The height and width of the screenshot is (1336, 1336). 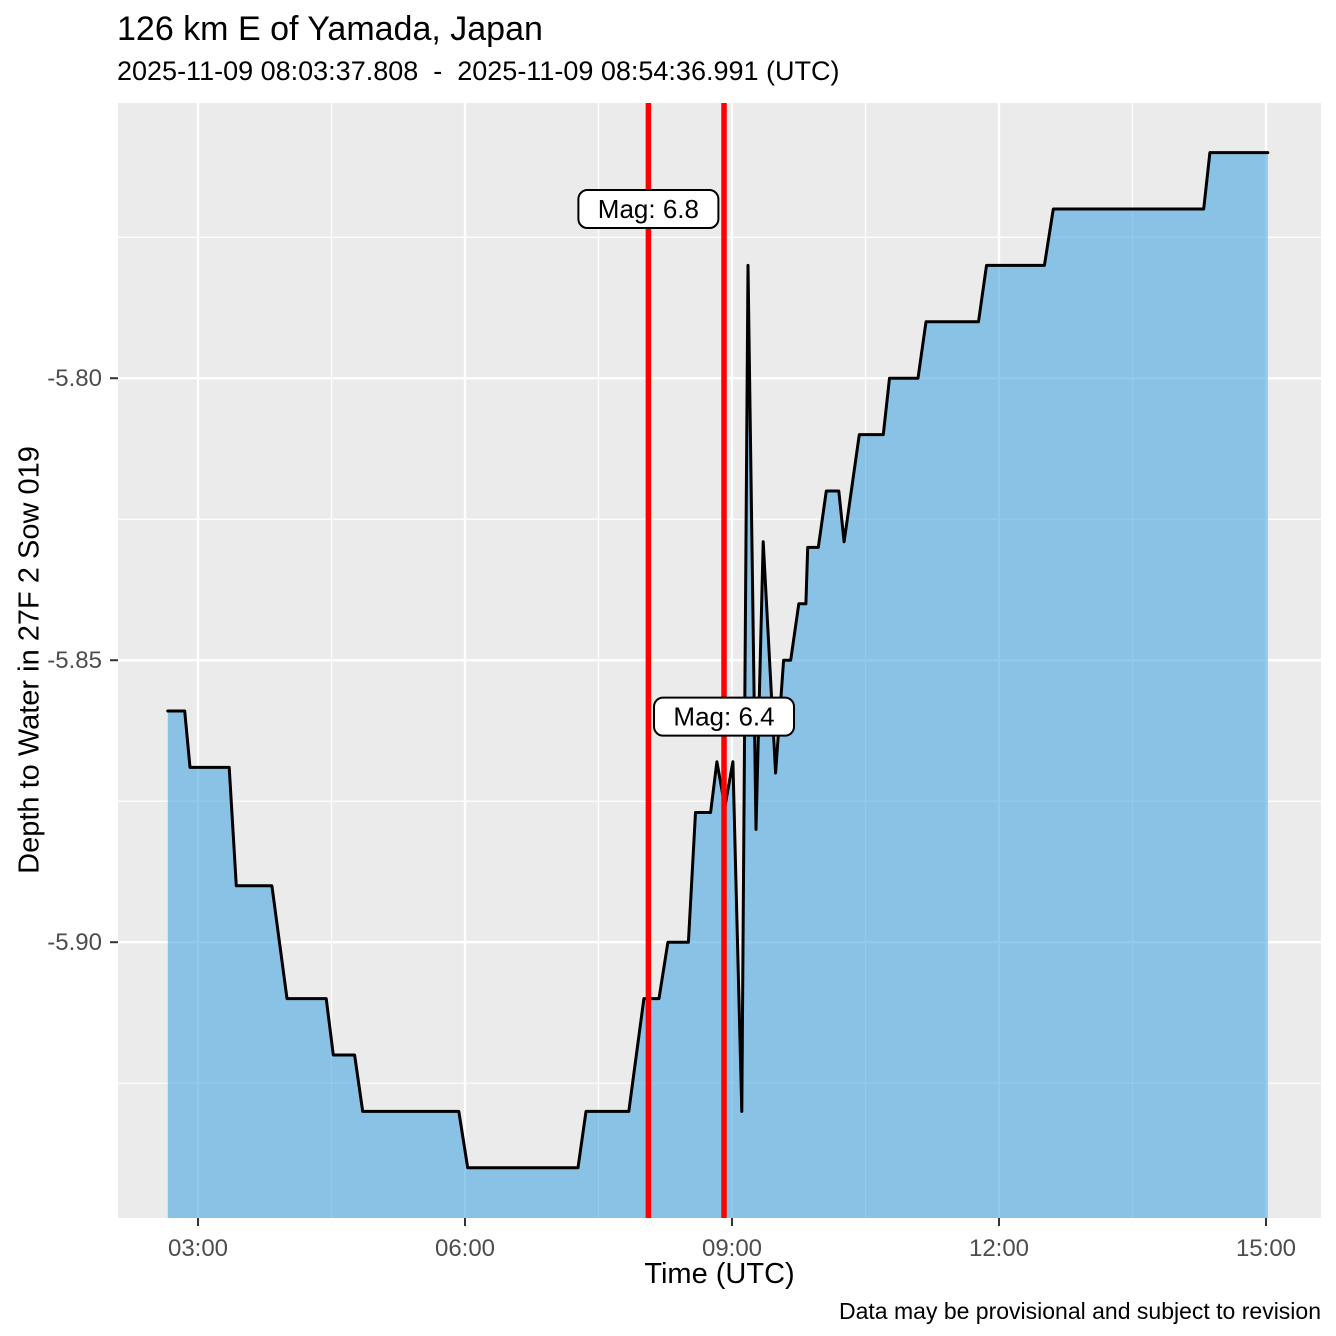 I want to click on y-tick-label: -5.80, so click(x=74, y=378).